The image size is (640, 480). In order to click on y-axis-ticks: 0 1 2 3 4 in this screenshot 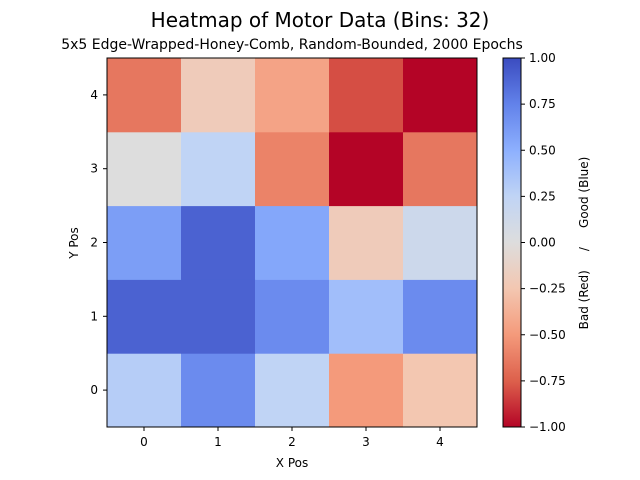, I will do `click(98, 242)`.